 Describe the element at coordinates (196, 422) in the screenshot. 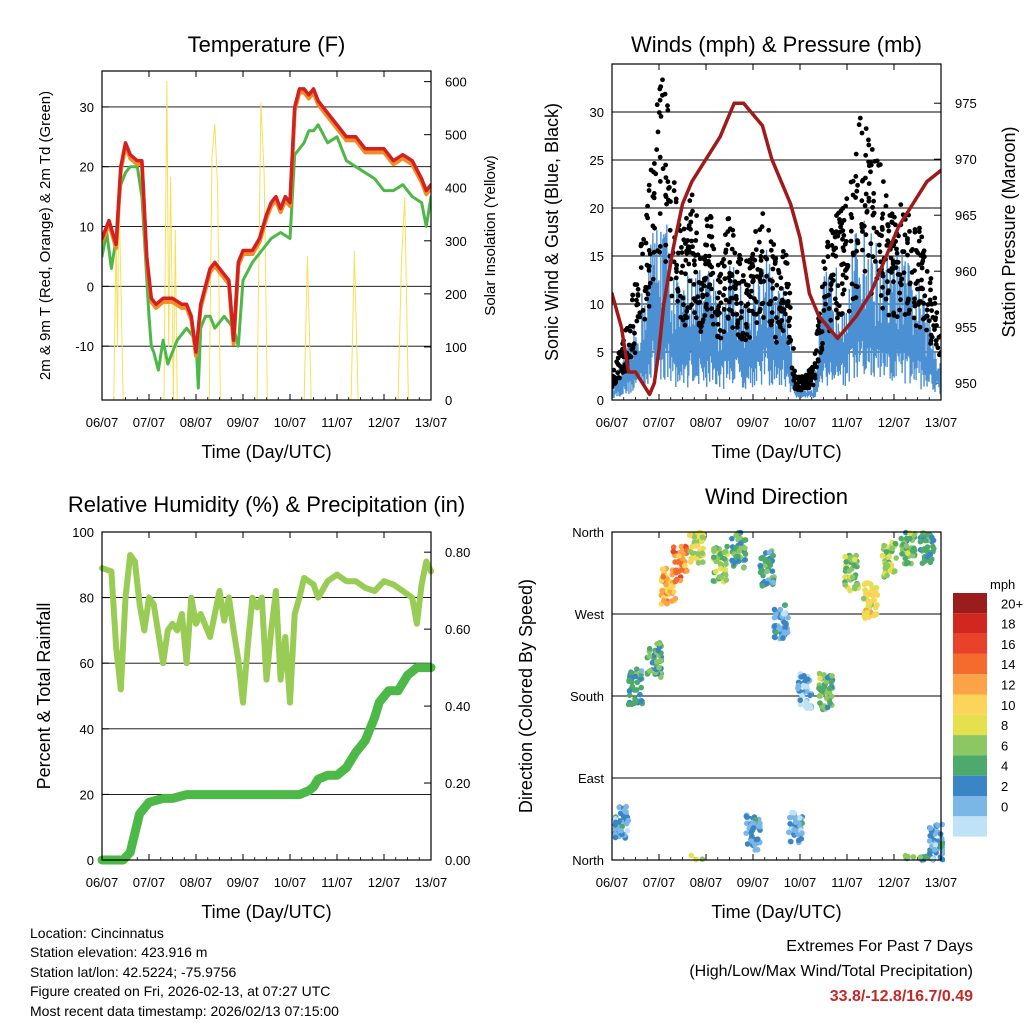

I see `x-tick-label: 08/07` at that location.